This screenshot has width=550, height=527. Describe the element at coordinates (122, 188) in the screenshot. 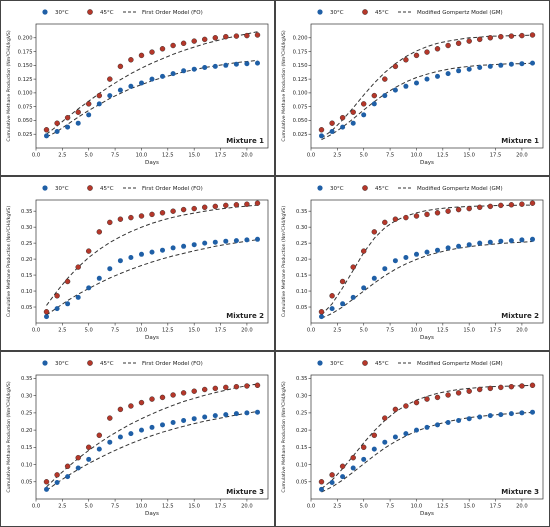

I see `legend: 30°C 45°C First Order Model (FO)` at that location.